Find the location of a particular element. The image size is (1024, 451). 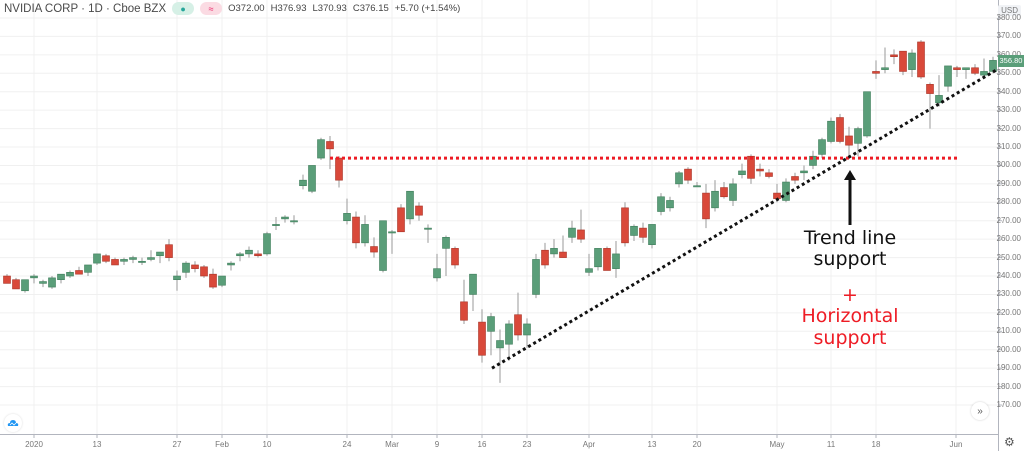

settings-gear-icon: ⚙ is located at coordinates (1009, 442).